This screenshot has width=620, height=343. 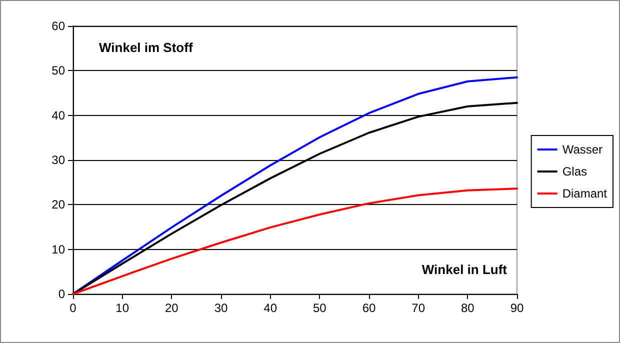 I want to click on y-tick-label: 50, so click(x=59, y=71).